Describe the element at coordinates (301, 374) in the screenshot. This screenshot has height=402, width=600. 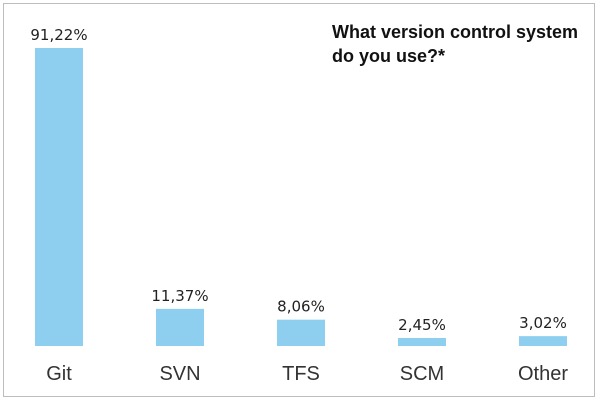
I see `category-label-tfs: TFS` at that location.